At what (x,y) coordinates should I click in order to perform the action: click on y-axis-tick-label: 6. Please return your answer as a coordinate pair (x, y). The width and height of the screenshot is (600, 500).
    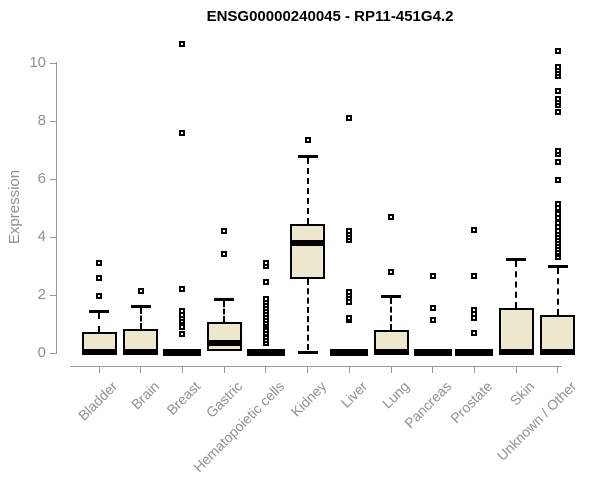
    Looking at the image, I should click on (41, 178).